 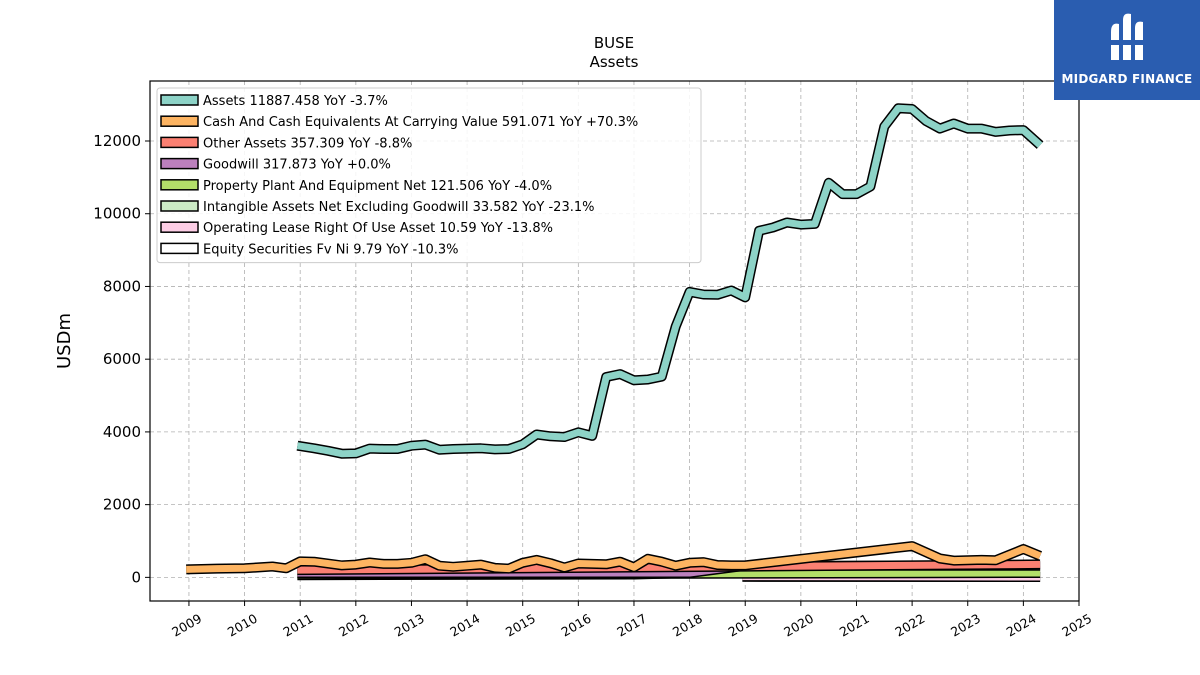 I want to click on y-tick-label: 2000, so click(x=122, y=505).